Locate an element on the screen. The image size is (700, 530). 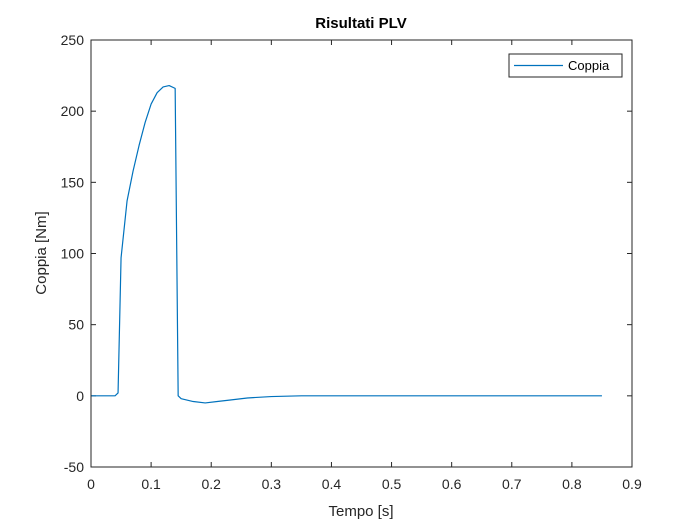
chart-title: Risultati PLV is located at coordinates (360, 23).